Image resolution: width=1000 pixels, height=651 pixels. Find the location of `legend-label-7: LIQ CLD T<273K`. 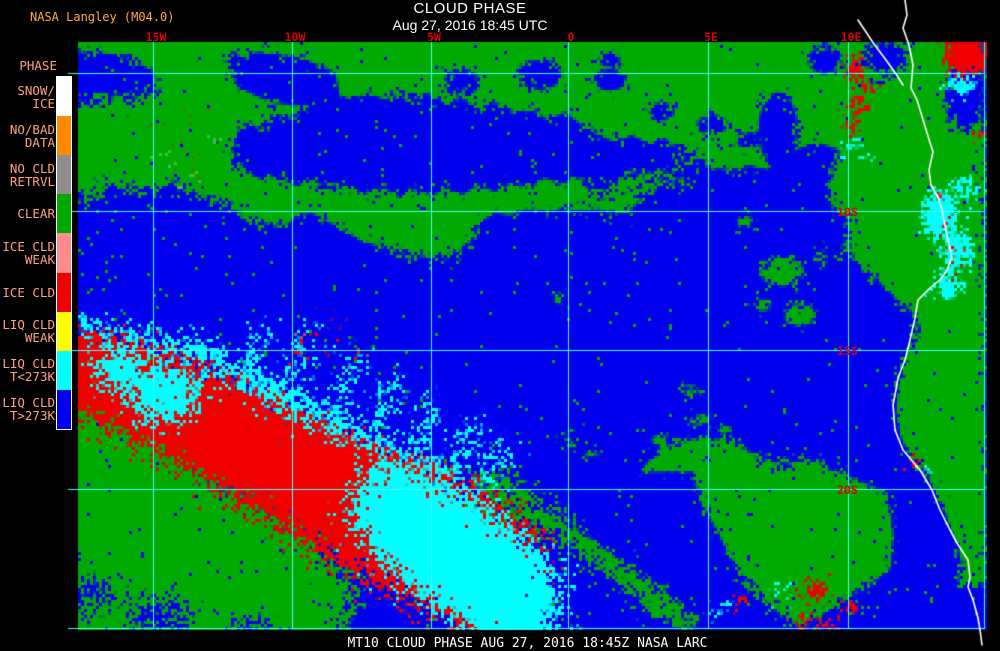

legend-label-7: LIQ CLD T<273K is located at coordinates (28, 370).